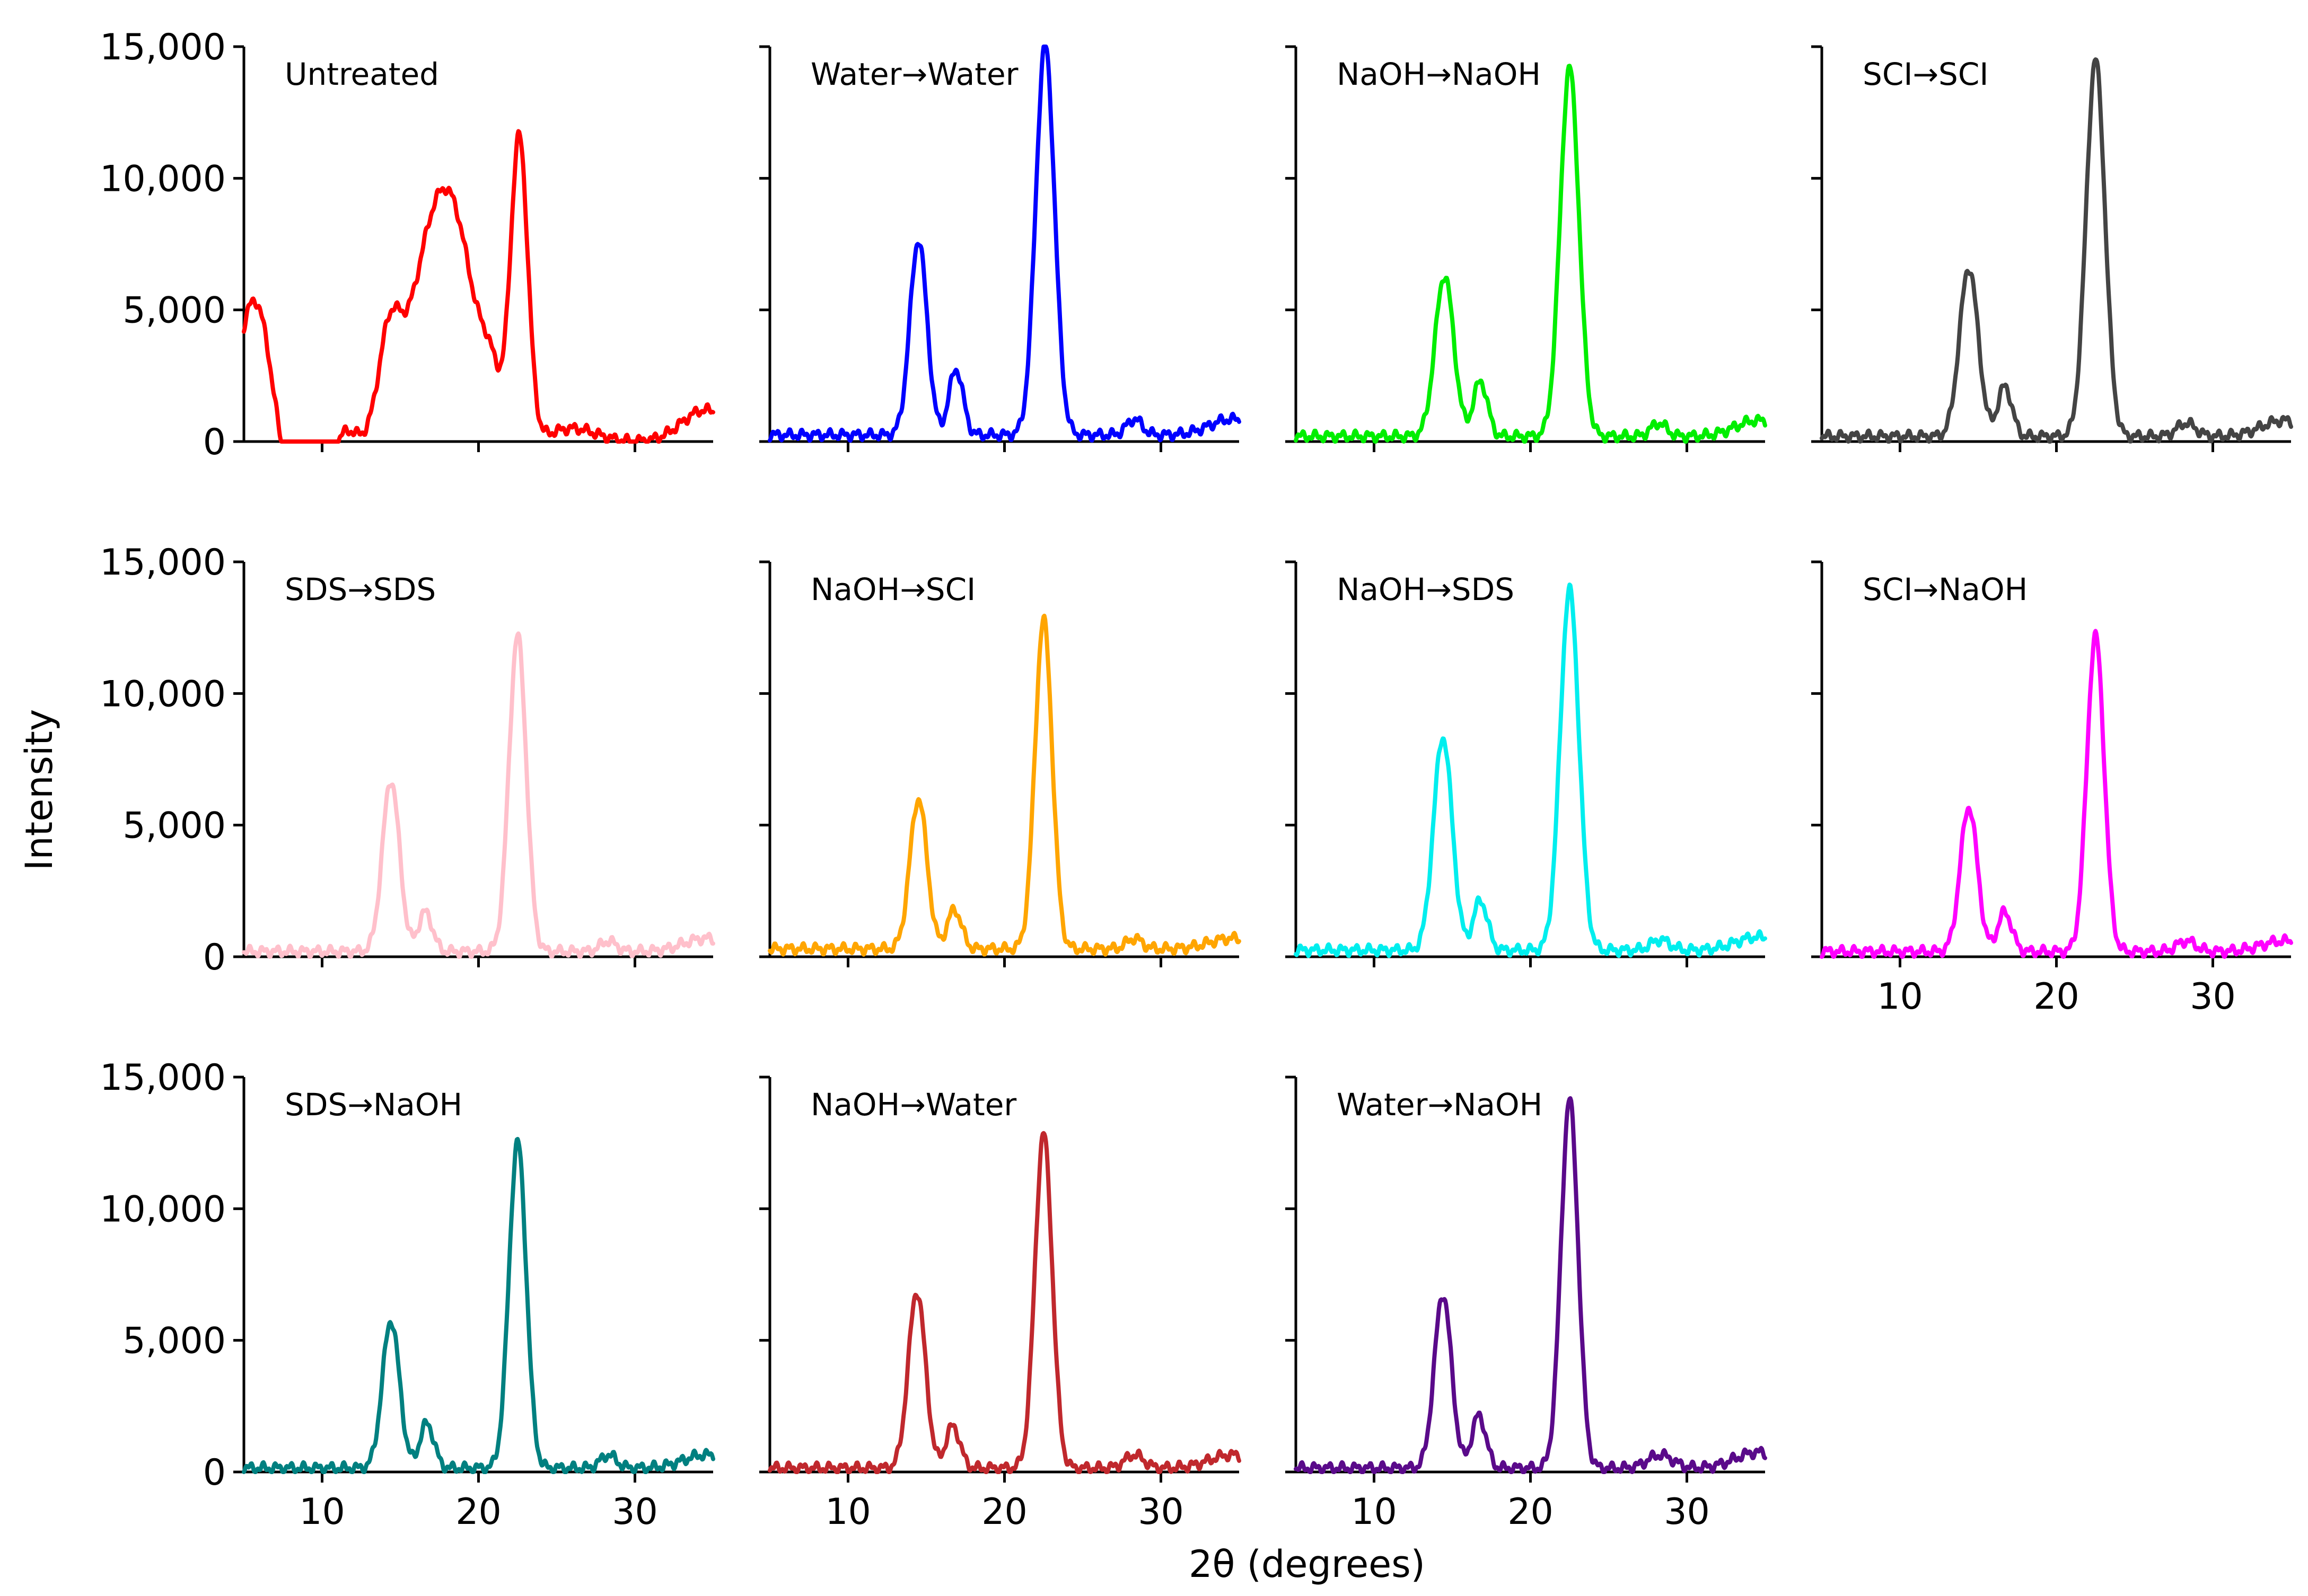 The width and height of the screenshot is (2308, 1596). I want to click on series-line-sds-to-naoh, so click(479, 1305).